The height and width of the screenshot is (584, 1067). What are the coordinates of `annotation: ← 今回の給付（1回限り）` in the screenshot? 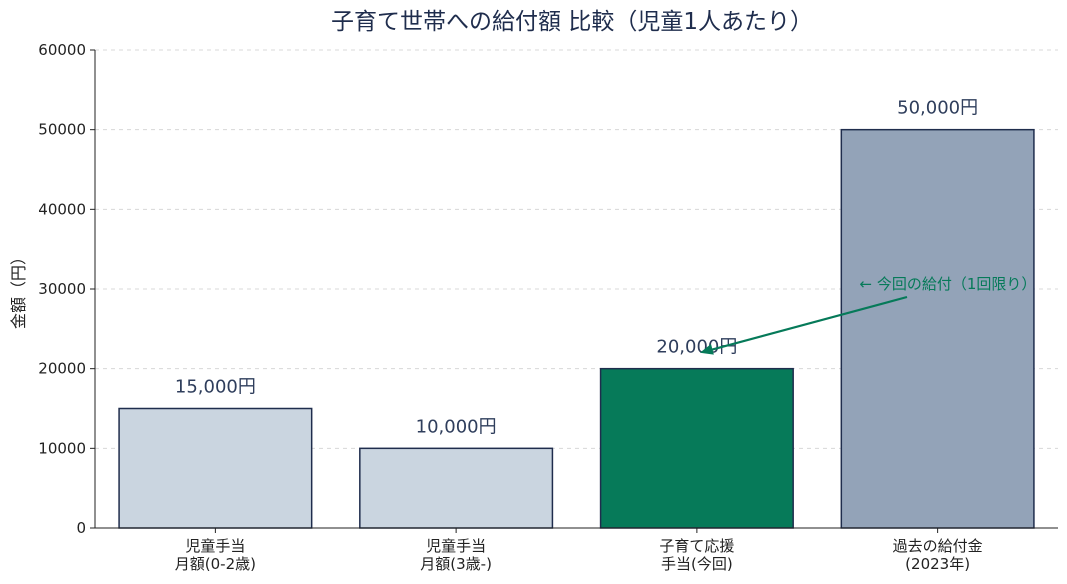 It's located at (868, 315).